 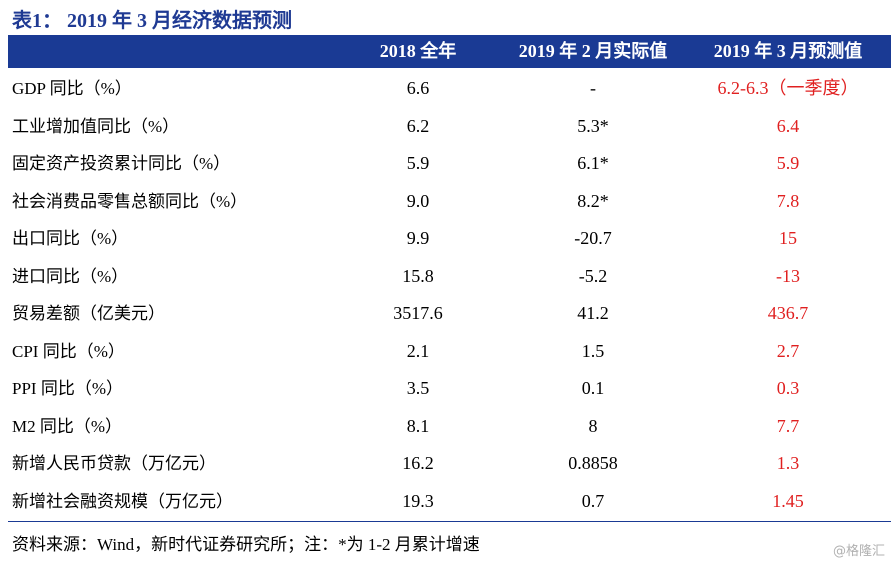 I want to click on header-cell: 2019 年 2 月实际值, so click(x=593, y=51).